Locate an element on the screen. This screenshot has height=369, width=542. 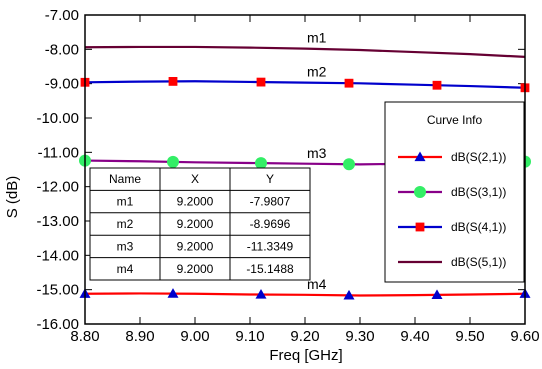
marker-table-frame is located at coordinates (200, 224).